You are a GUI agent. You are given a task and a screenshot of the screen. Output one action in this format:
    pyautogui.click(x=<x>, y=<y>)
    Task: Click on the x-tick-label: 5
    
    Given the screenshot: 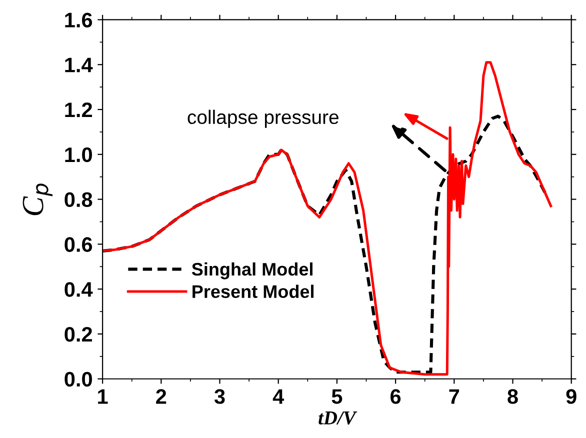 What is the action you would take?
    pyautogui.click(x=337, y=396)
    